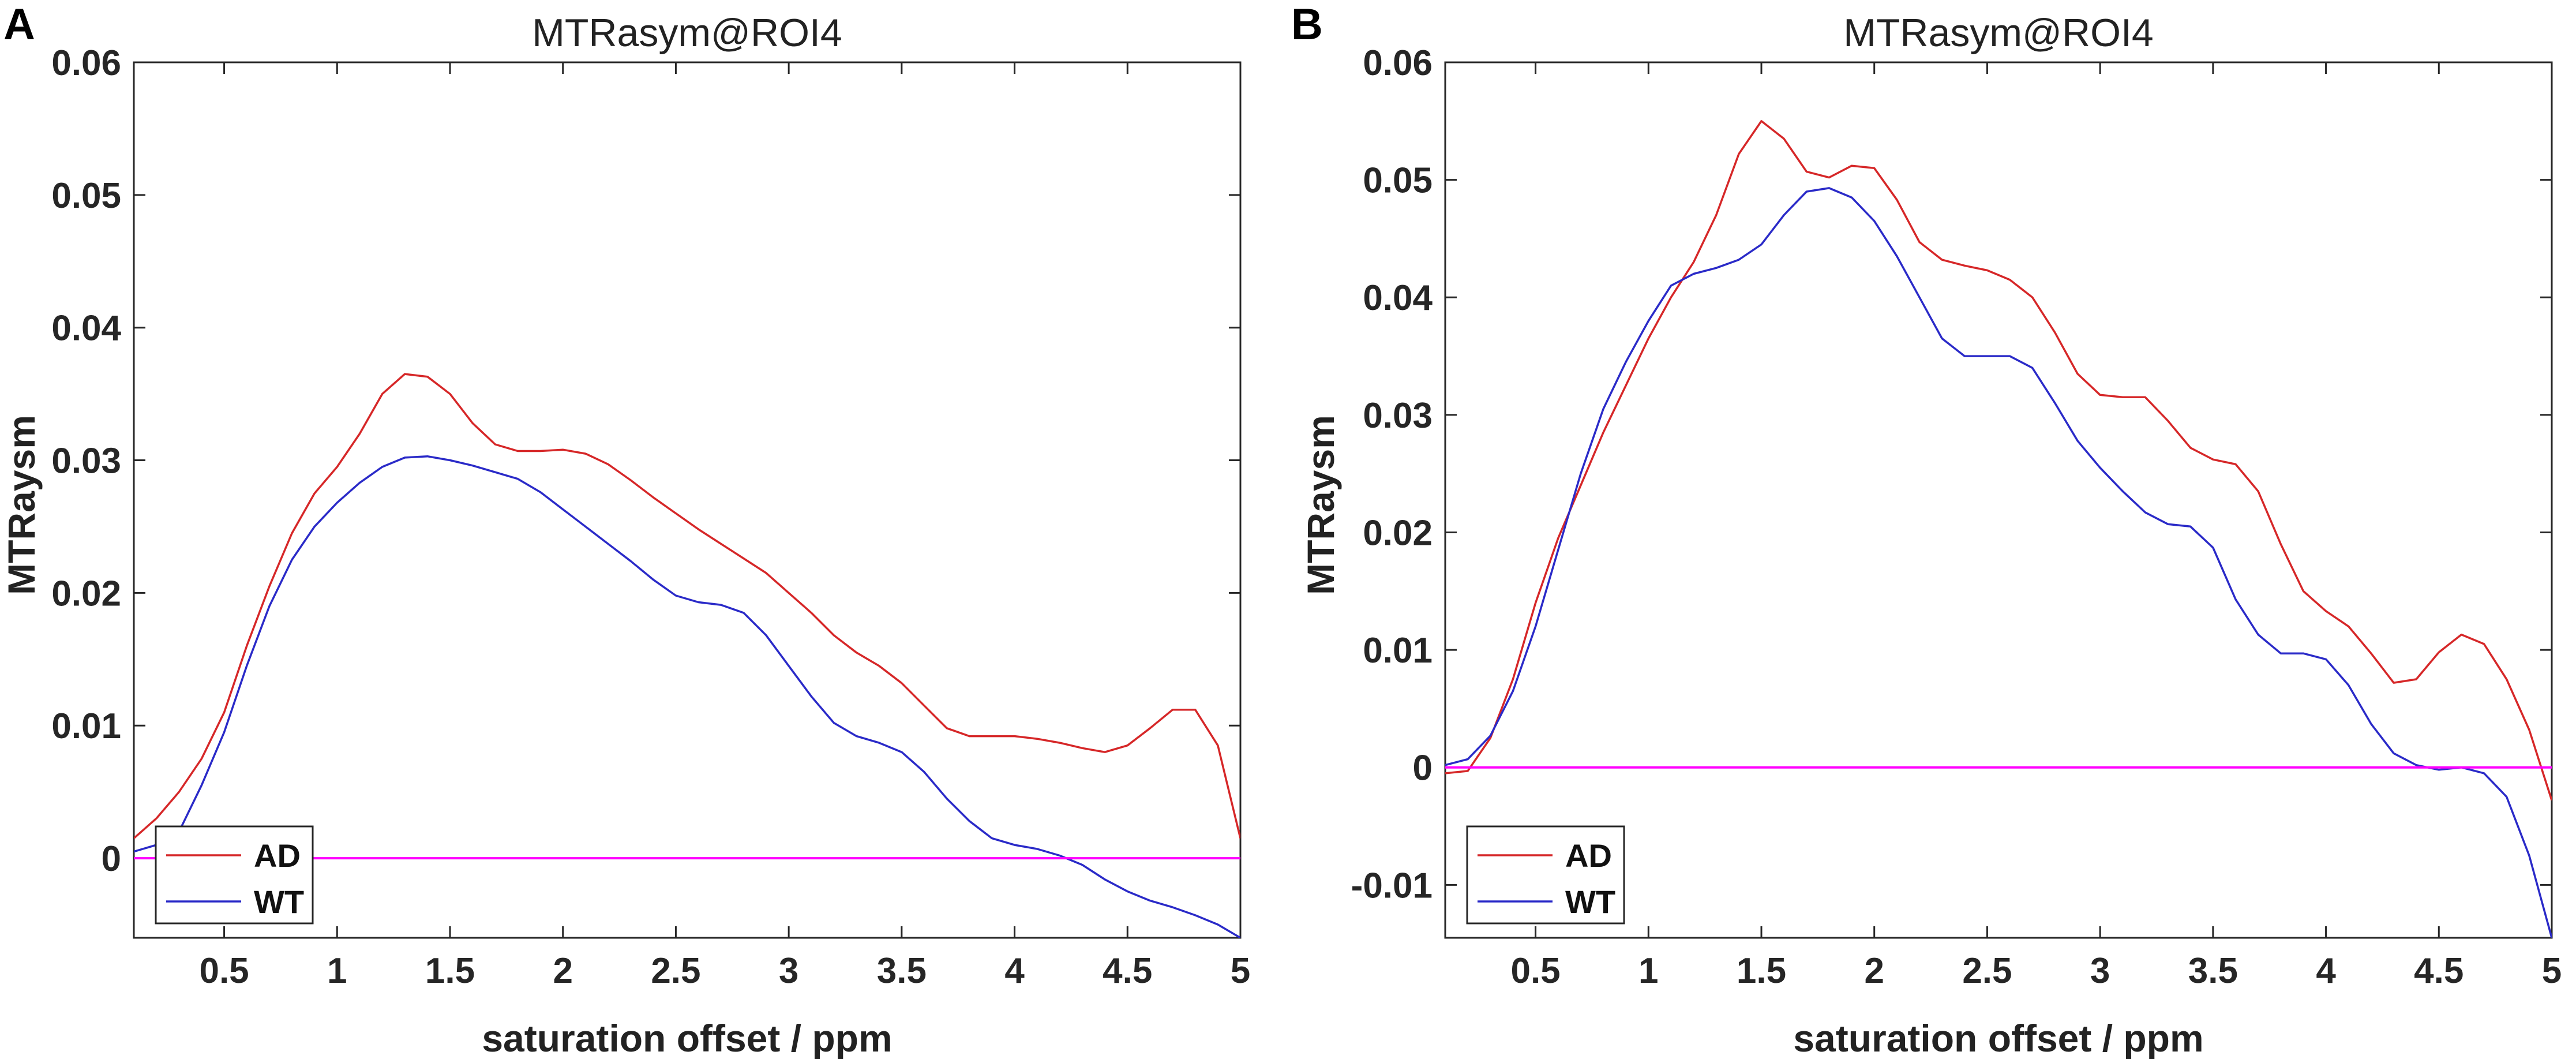  I want to click on y-tick-label-b: 0, so click(1423, 768).